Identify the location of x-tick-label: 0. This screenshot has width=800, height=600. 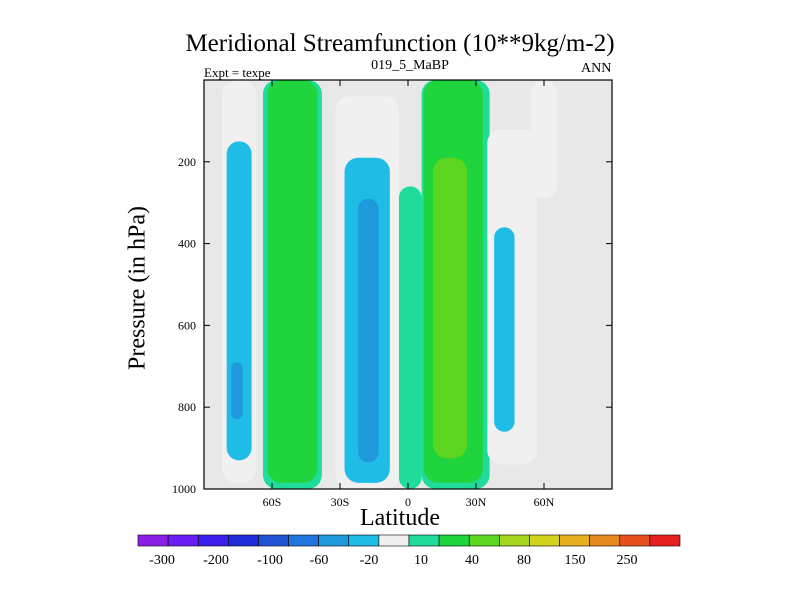
(408, 502).